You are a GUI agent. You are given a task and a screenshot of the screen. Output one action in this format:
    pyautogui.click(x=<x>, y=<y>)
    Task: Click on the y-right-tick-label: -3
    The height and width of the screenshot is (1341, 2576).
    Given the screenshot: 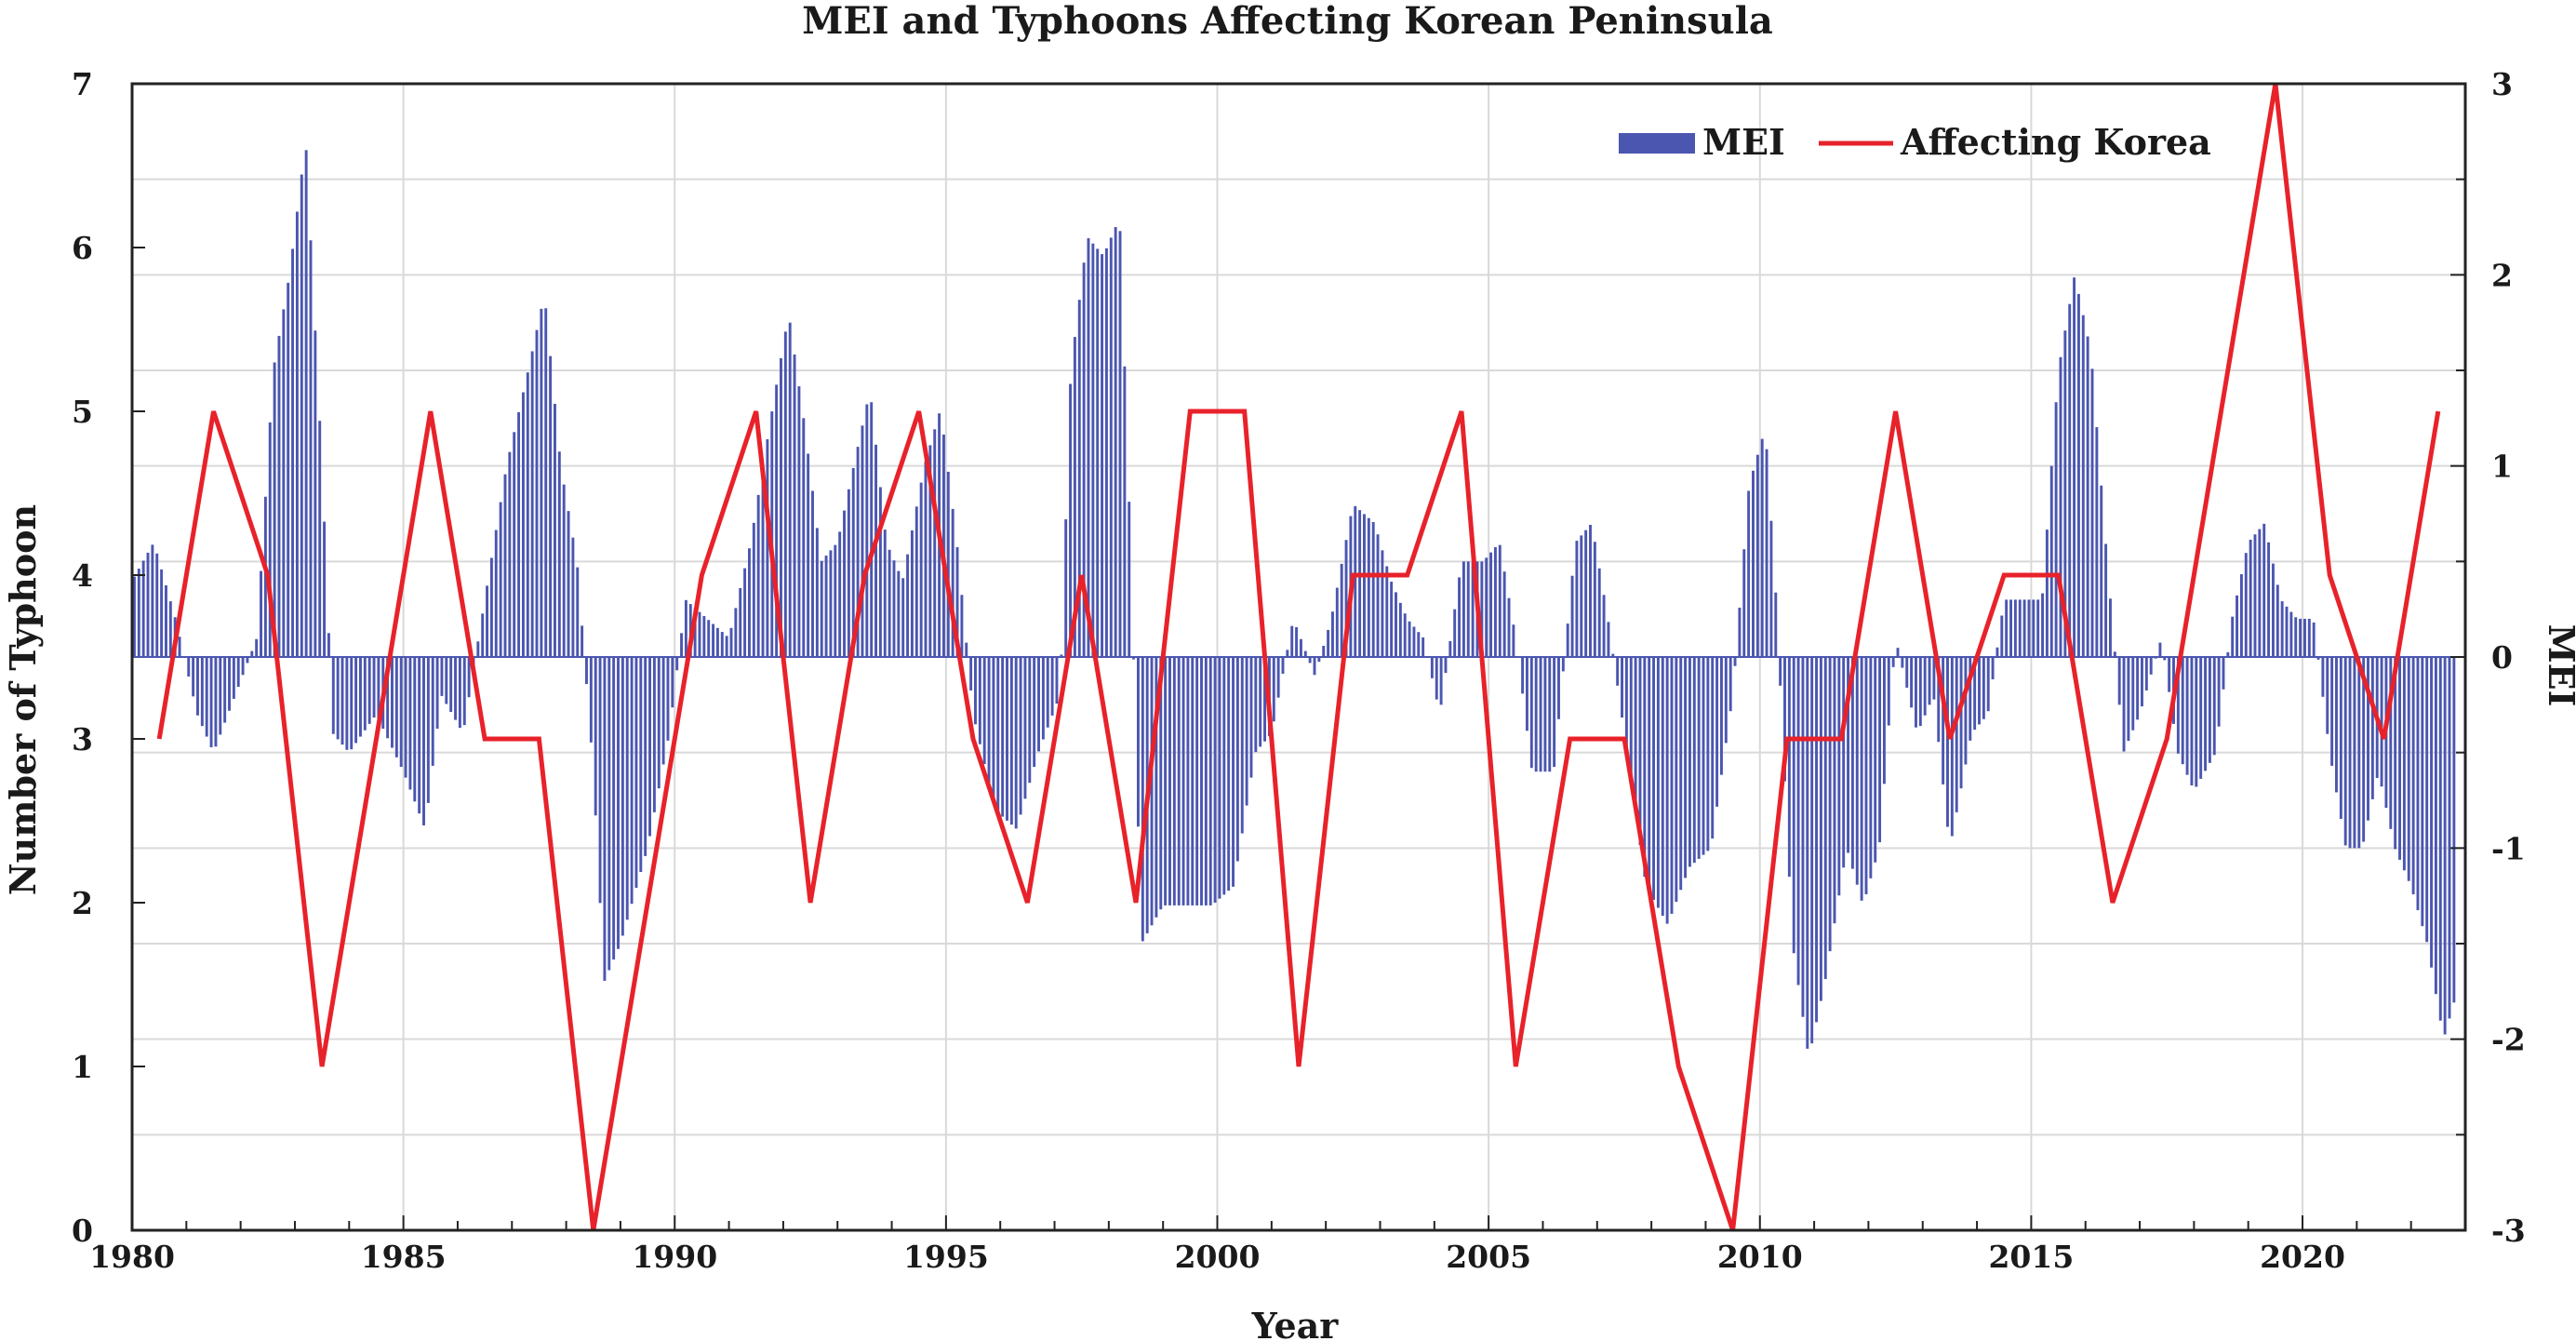 What is the action you would take?
    pyautogui.click(x=2508, y=1231)
    